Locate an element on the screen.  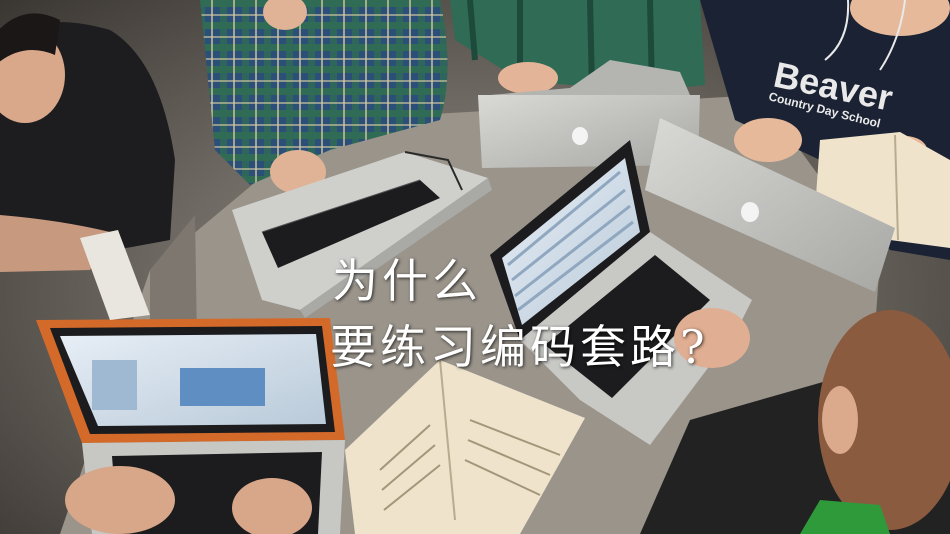
person-plaid-shirt is located at coordinates (324, 97).